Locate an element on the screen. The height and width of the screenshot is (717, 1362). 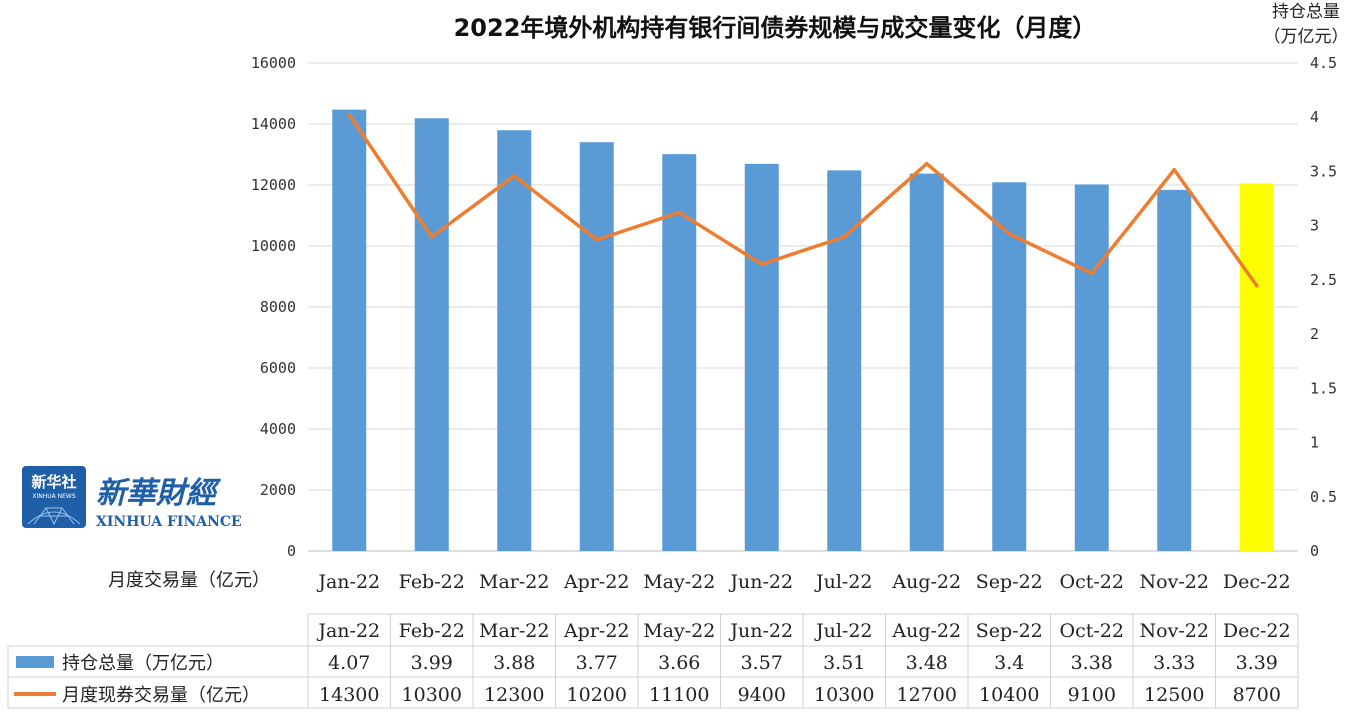
table-value-cell: 4.07 is located at coordinates (349, 663).